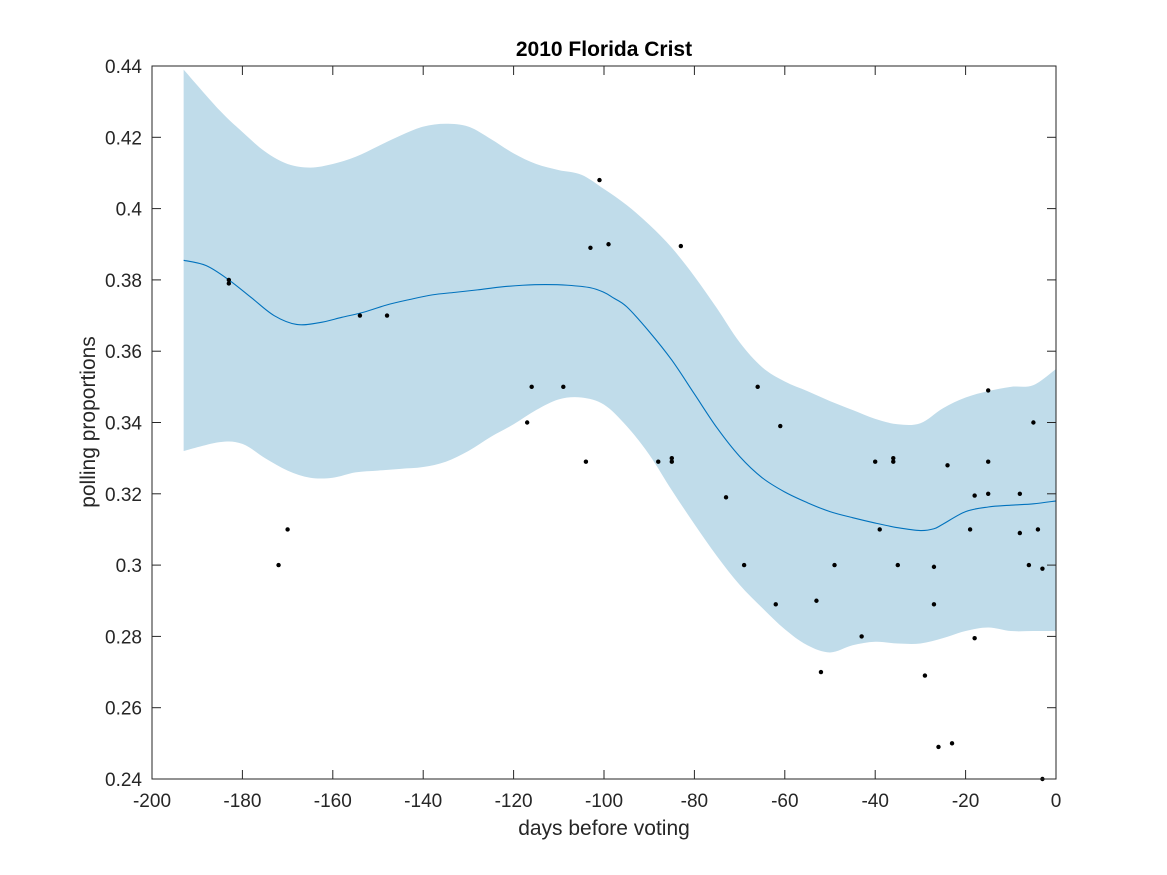 The height and width of the screenshot is (875, 1167). Describe the element at coordinates (423, 801) in the screenshot. I see `x-tick-label: -140` at that location.